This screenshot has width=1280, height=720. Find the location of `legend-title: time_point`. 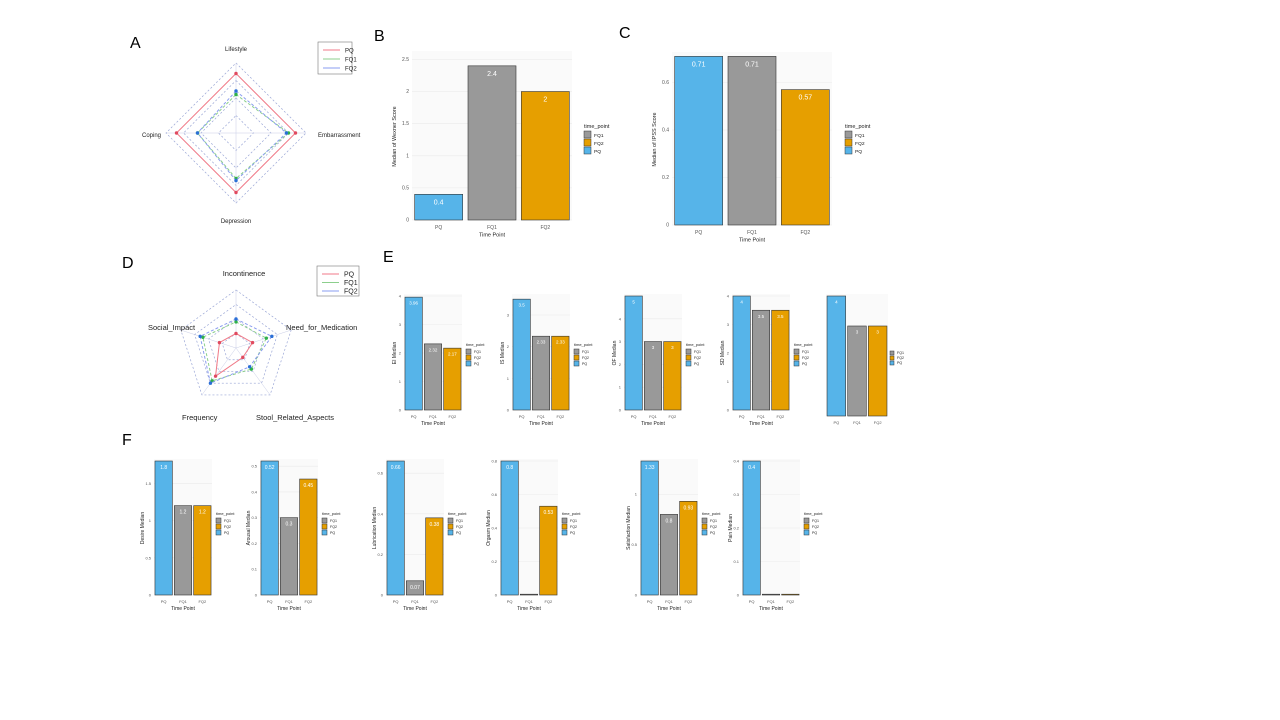

legend-title: time_point is located at coordinates (597, 127).